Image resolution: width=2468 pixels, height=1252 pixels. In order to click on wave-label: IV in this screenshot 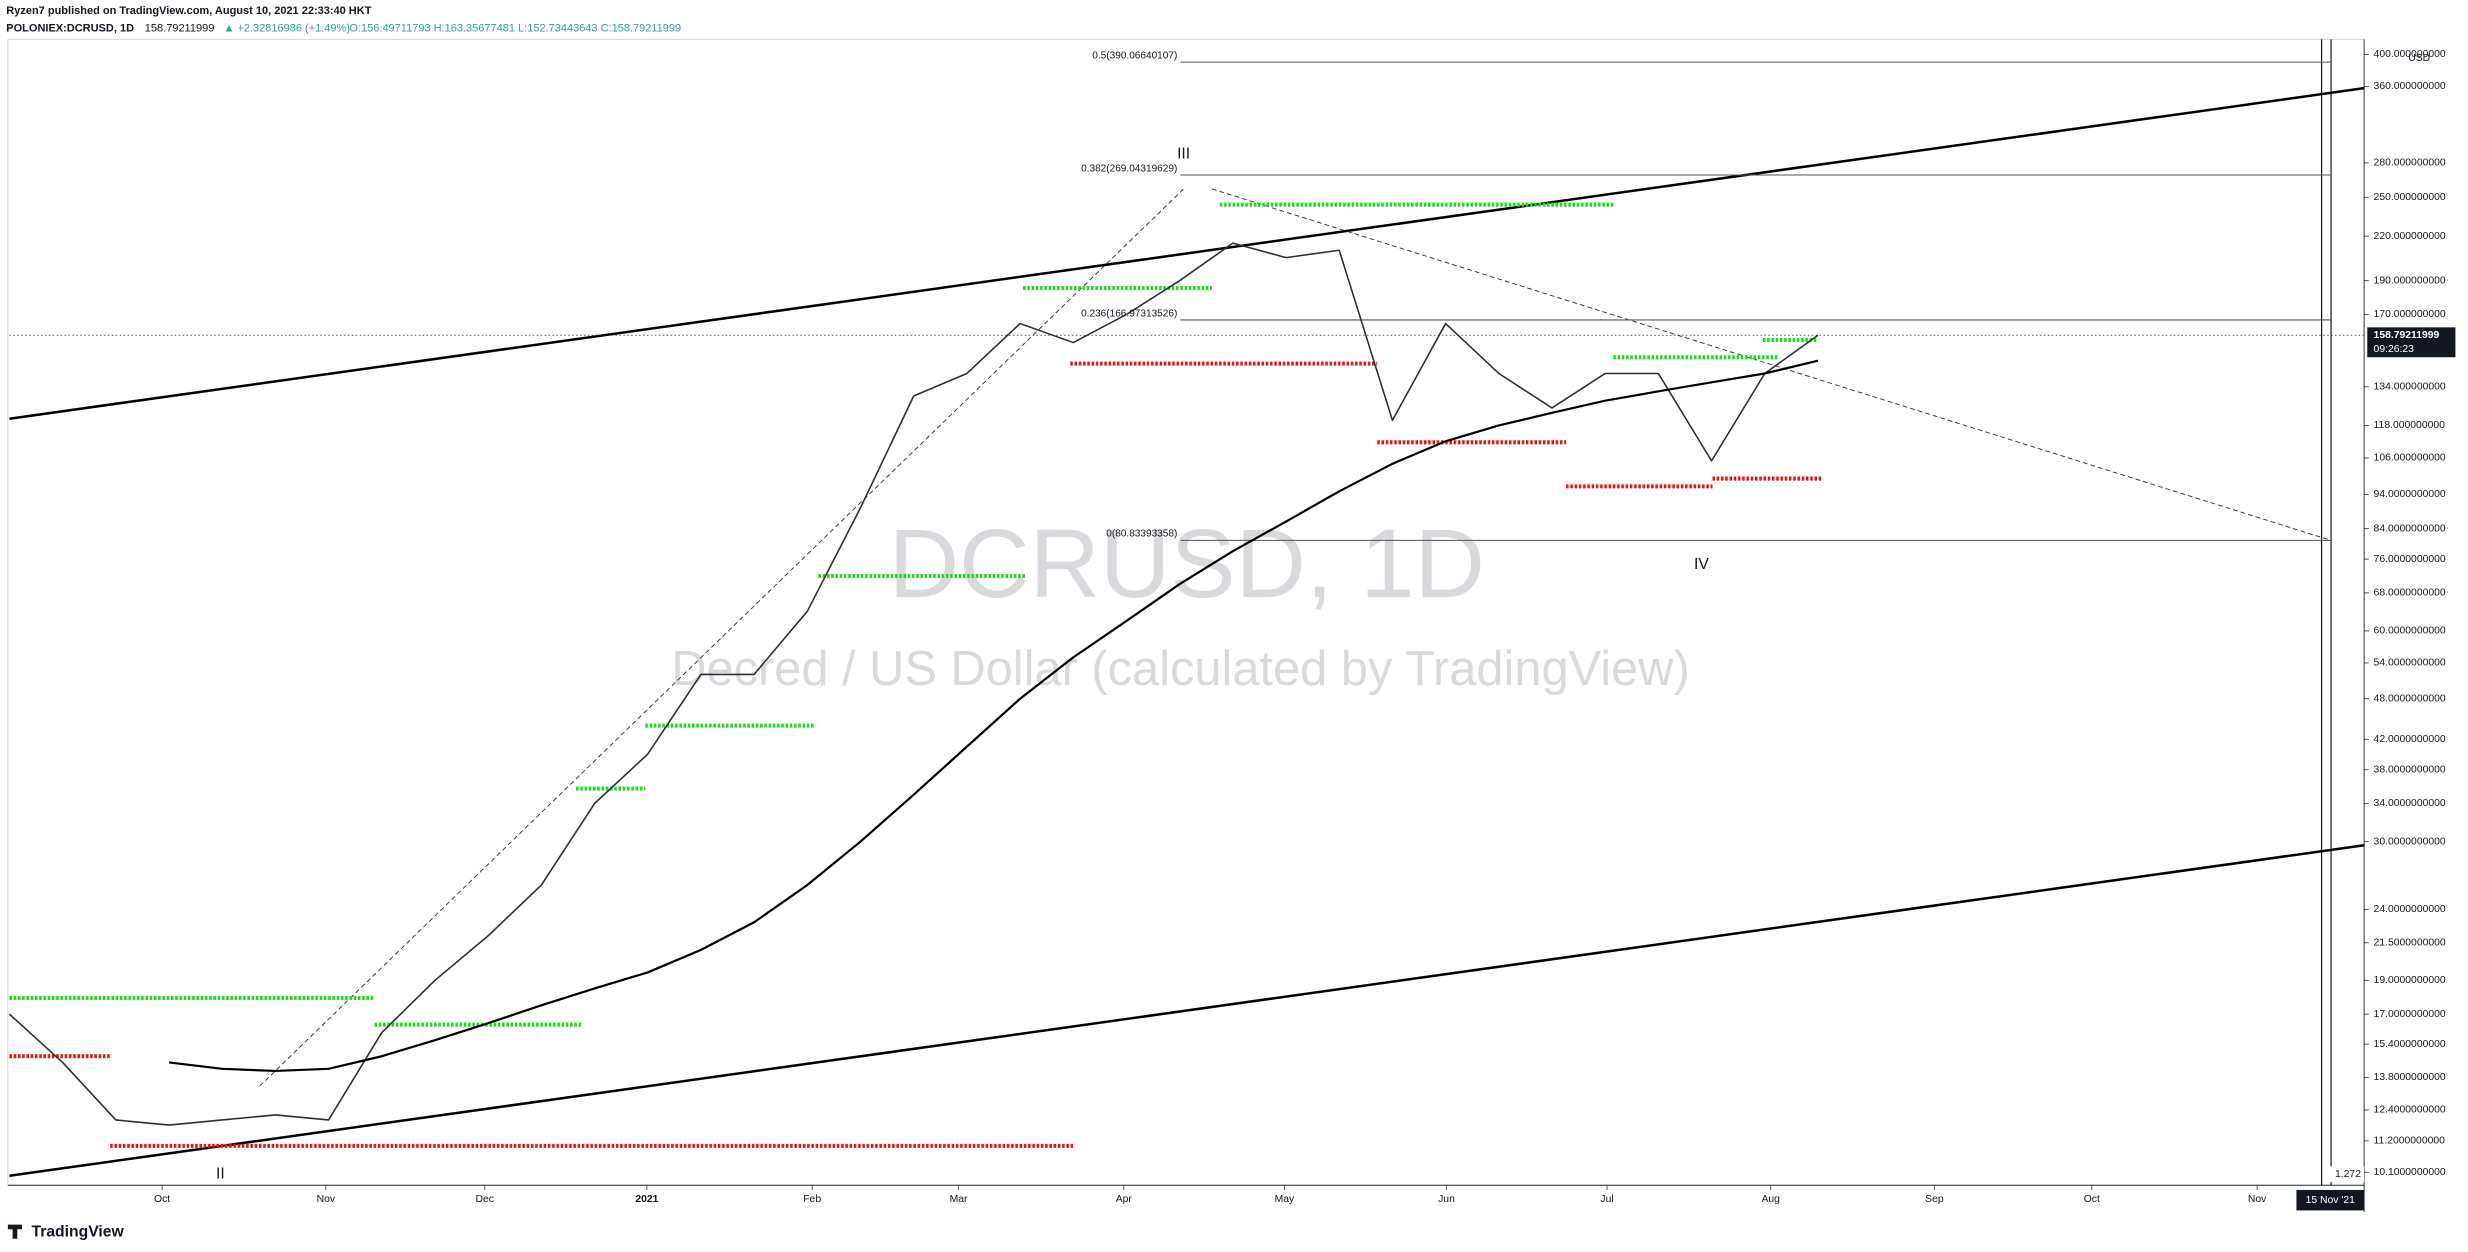, I will do `click(1701, 564)`.